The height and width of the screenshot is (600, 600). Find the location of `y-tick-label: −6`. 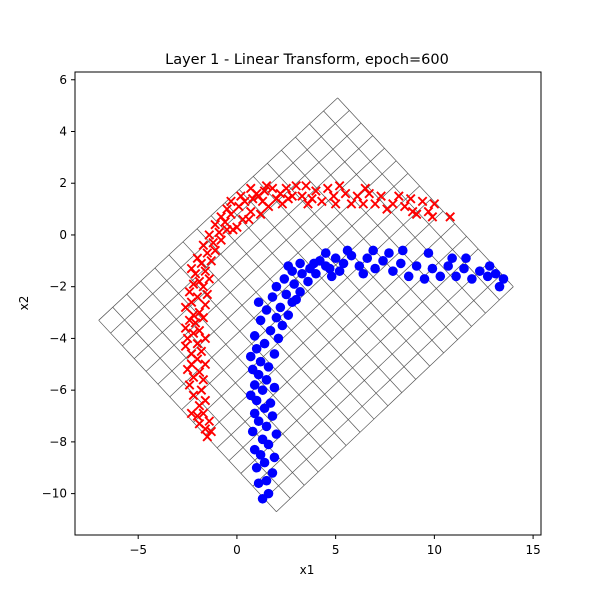

y-tick-label: −6 is located at coordinates (58, 390).